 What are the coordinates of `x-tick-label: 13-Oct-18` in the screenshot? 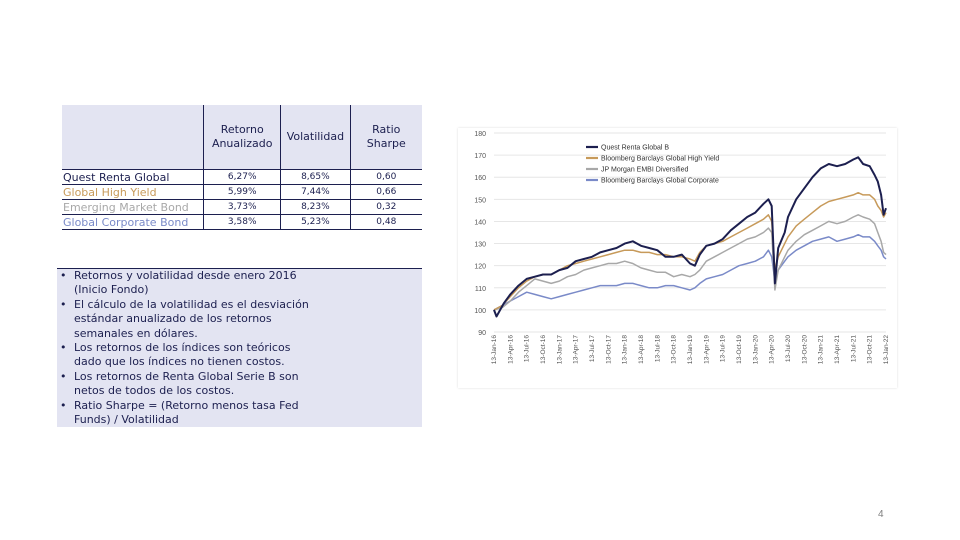 It's located at (674, 349).